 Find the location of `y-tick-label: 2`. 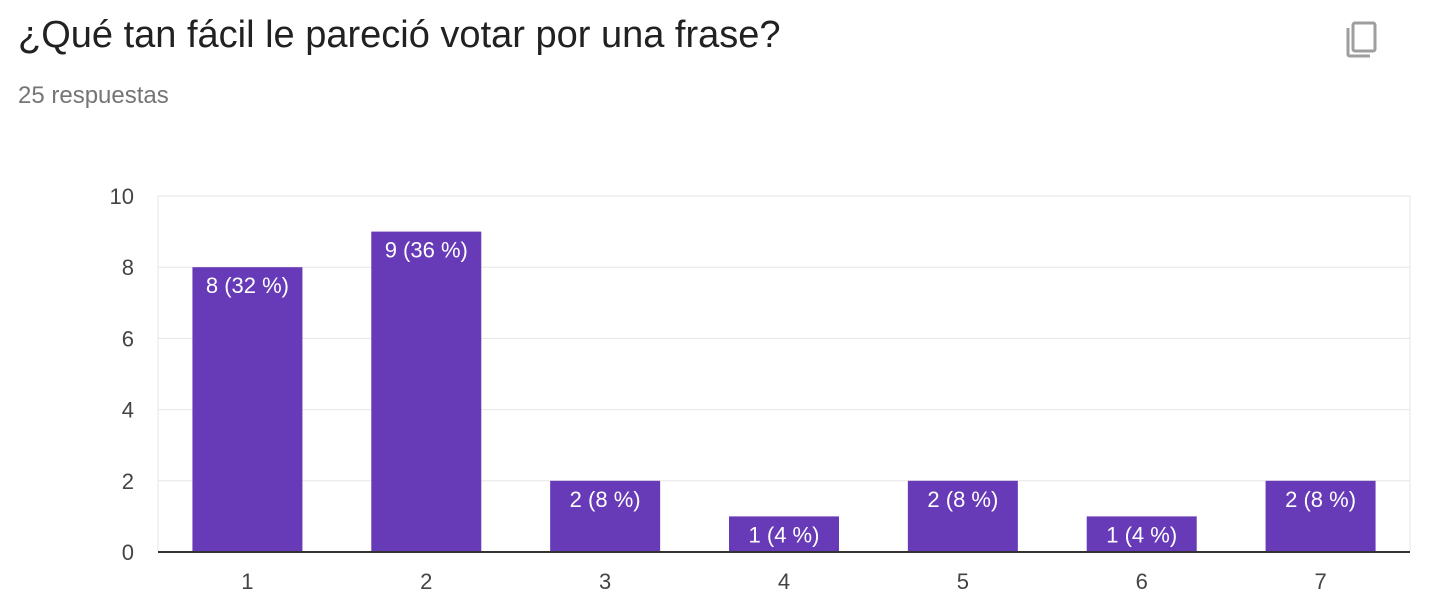

y-tick-label: 2 is located at coordinates (128, 481).